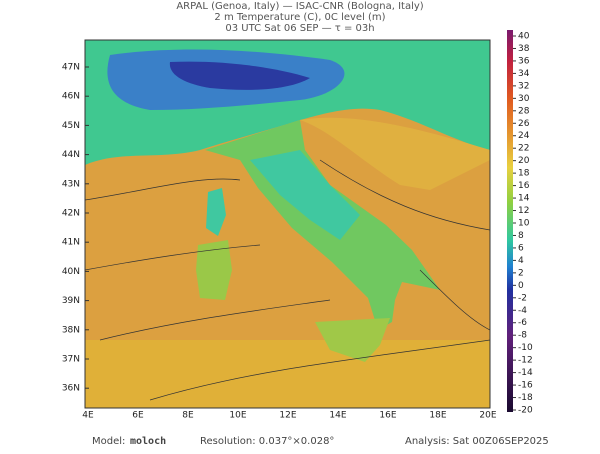 This screenshot has width=600, height=454. I want to click on colorbar-label: -16, so click(525, 386).